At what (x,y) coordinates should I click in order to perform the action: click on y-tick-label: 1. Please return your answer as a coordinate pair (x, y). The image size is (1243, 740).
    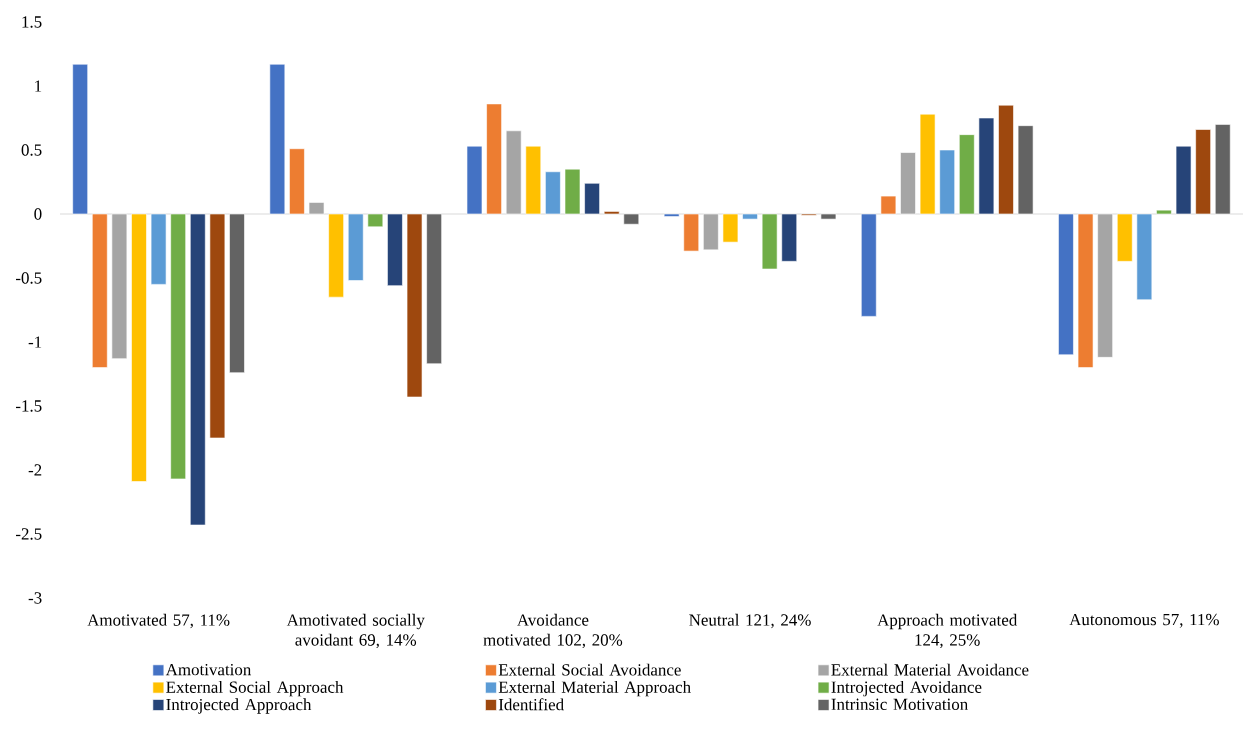
    Looking at the image, I should click on (38, 86).